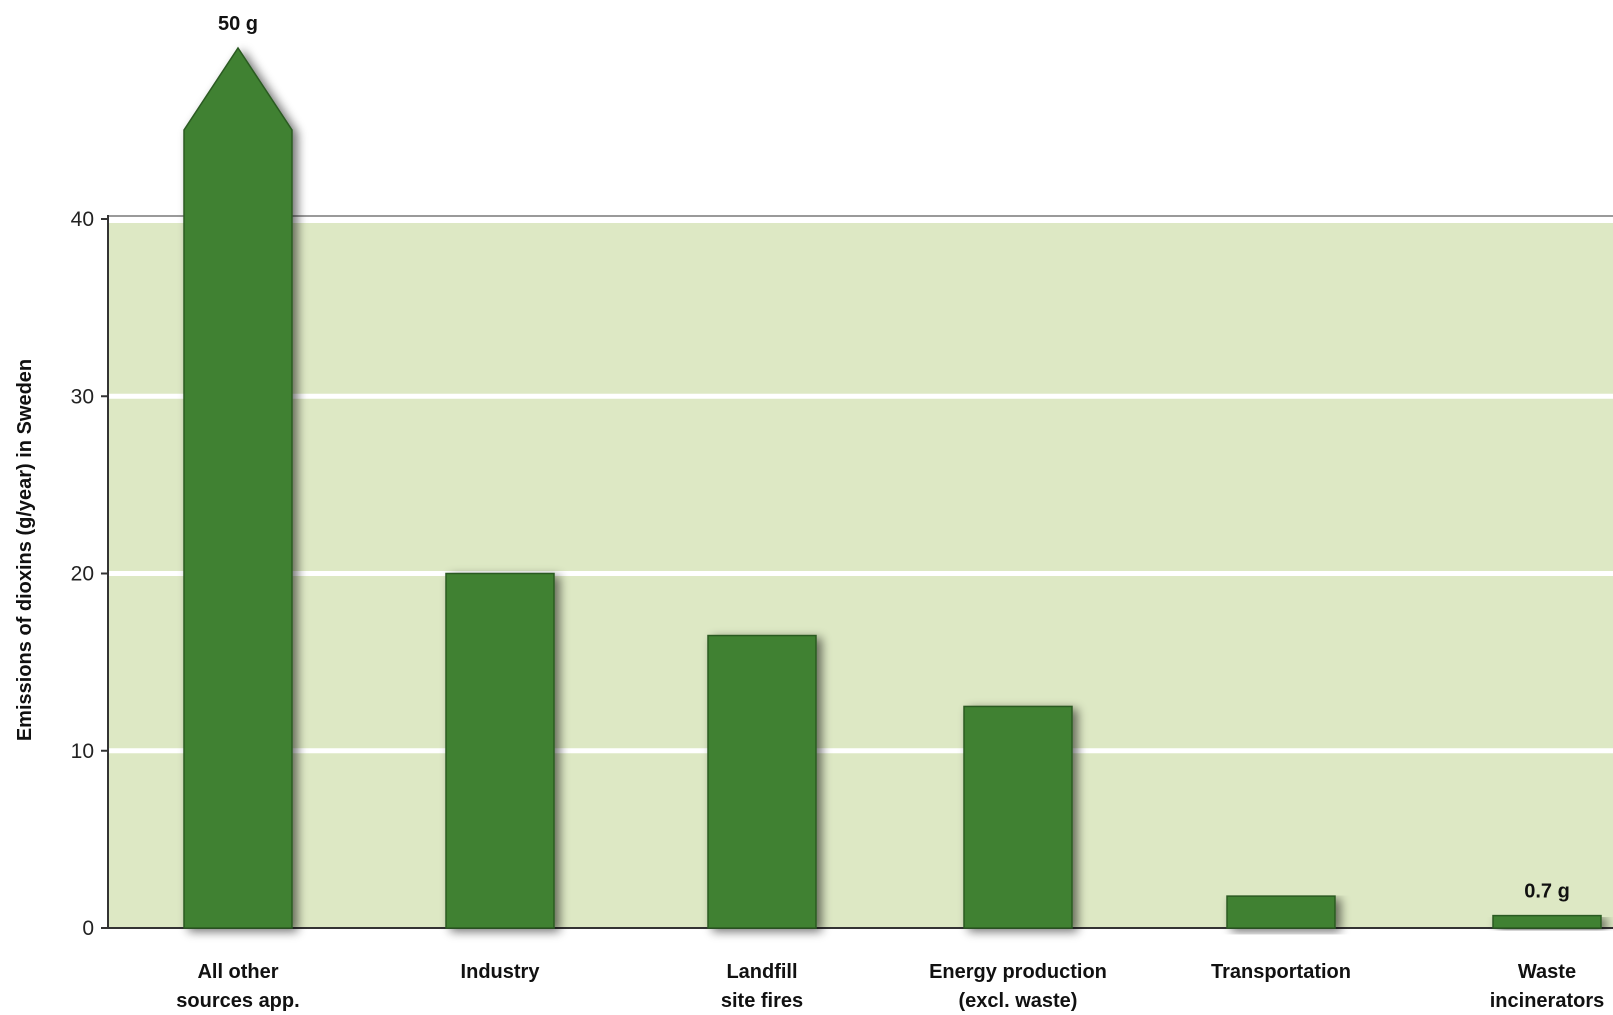 This screenshot has height=1015, width=1613. What do you see at coordinates (82, 751) in the screenshot?
I see `y-tick-label-10: 10` at bounding box center [82, 751].